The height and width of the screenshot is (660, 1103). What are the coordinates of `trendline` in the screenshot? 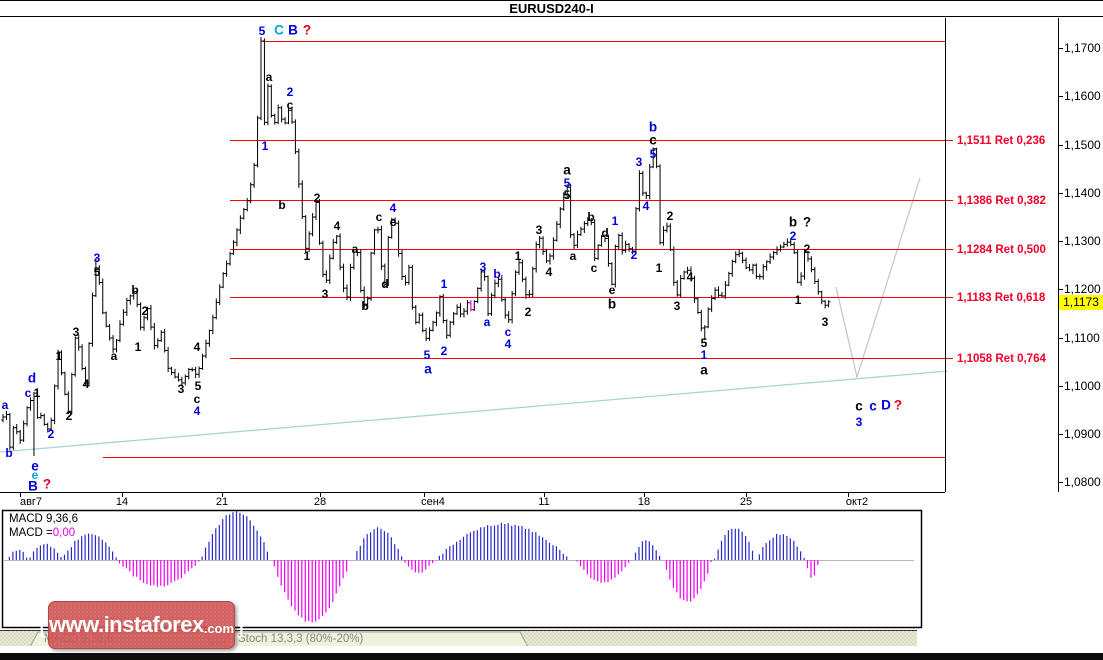 It's located at (474, 411).